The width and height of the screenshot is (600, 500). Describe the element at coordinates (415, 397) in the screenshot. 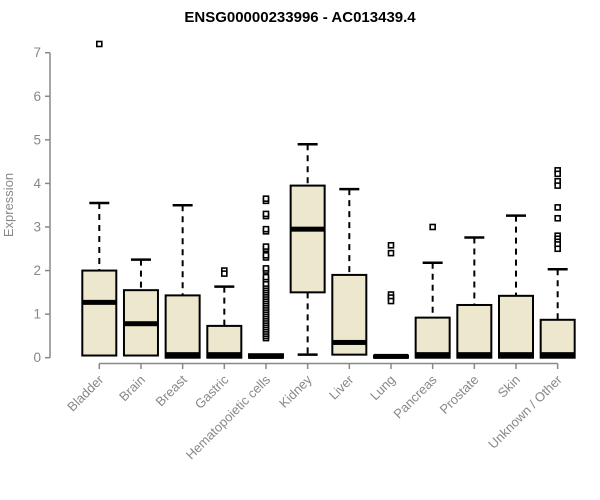

I see `x-tick-label-pancreas: Pancreas` at that location.